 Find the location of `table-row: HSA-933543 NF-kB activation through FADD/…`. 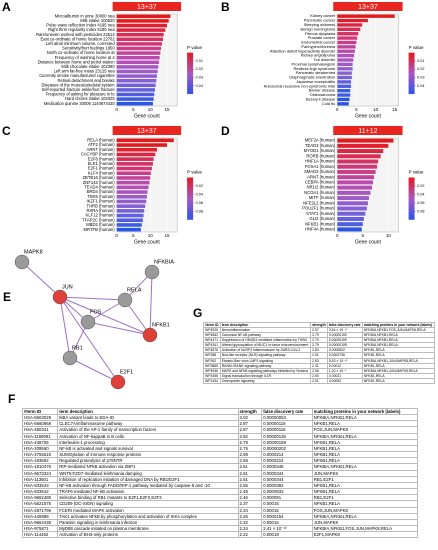

table-row: HSA-933543 NF-kB activation through FADD/… is located at coordinates (220, 485).